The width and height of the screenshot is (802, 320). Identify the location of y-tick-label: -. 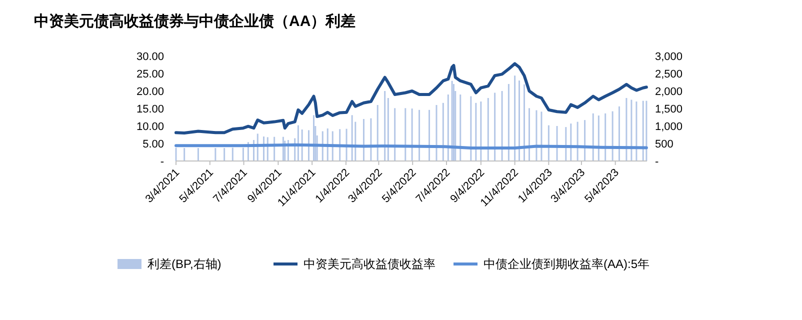
(162, 162).